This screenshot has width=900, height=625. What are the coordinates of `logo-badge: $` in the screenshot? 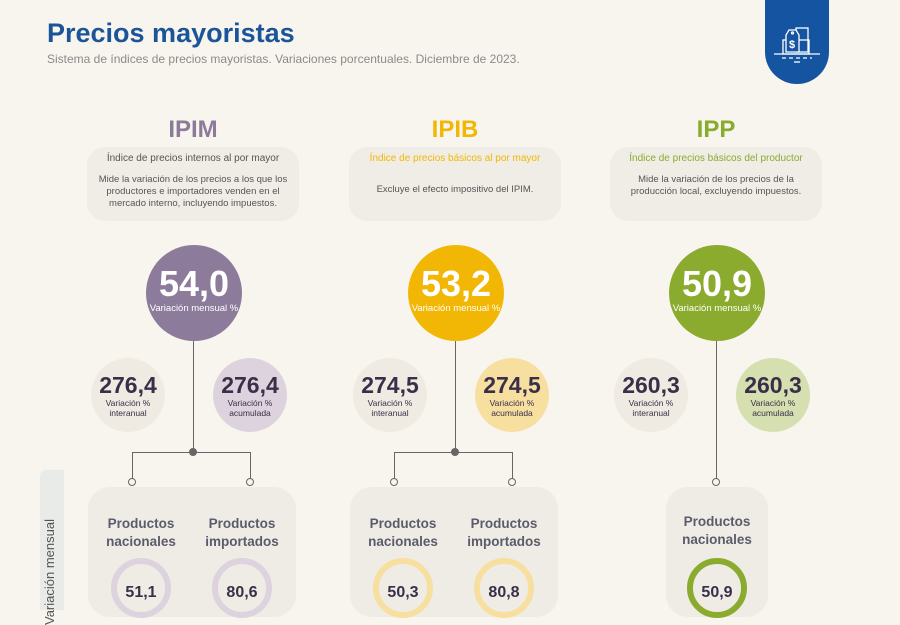 It's located at (797, 42).